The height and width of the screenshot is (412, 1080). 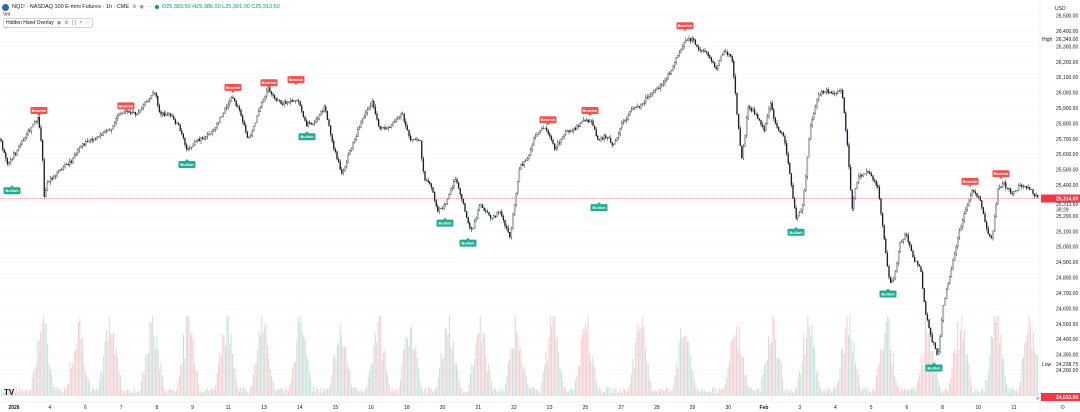 What do you see at coordinates (6, 15) in the screenshot?
I see `volume-label: Vol` at bounding box center [6, 15].